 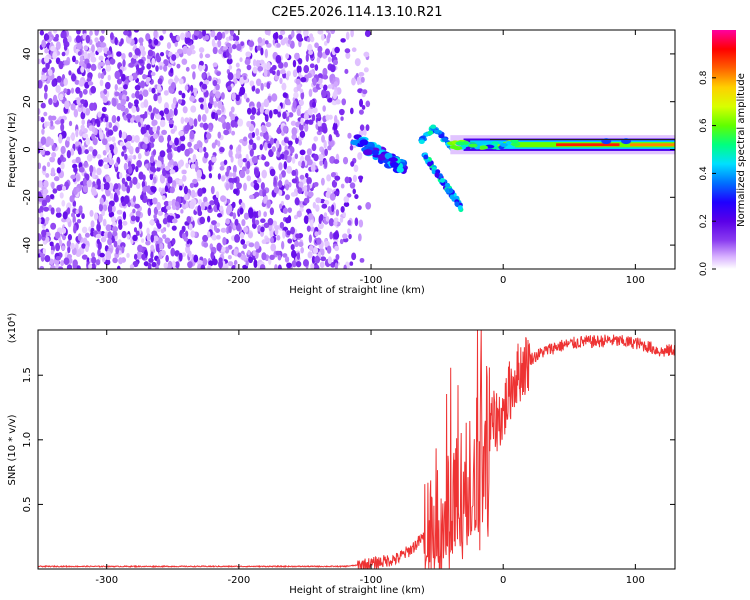 I want to click on snr-xtick-label: 100, so click(x=635, y=580).